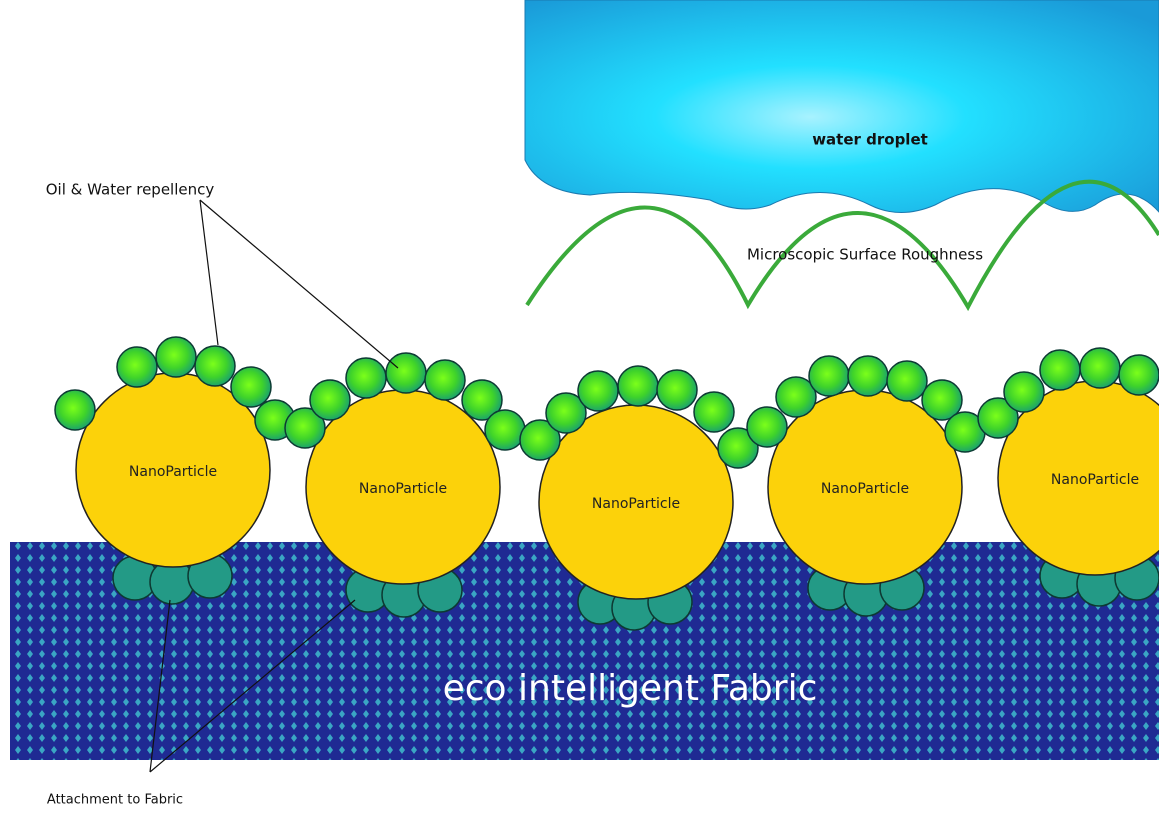  What do you see at coordinates (865, 255) in the screenshot?
I see `roughness-label: Microscopic Surface Roughness` at bounding box center [865, 255].